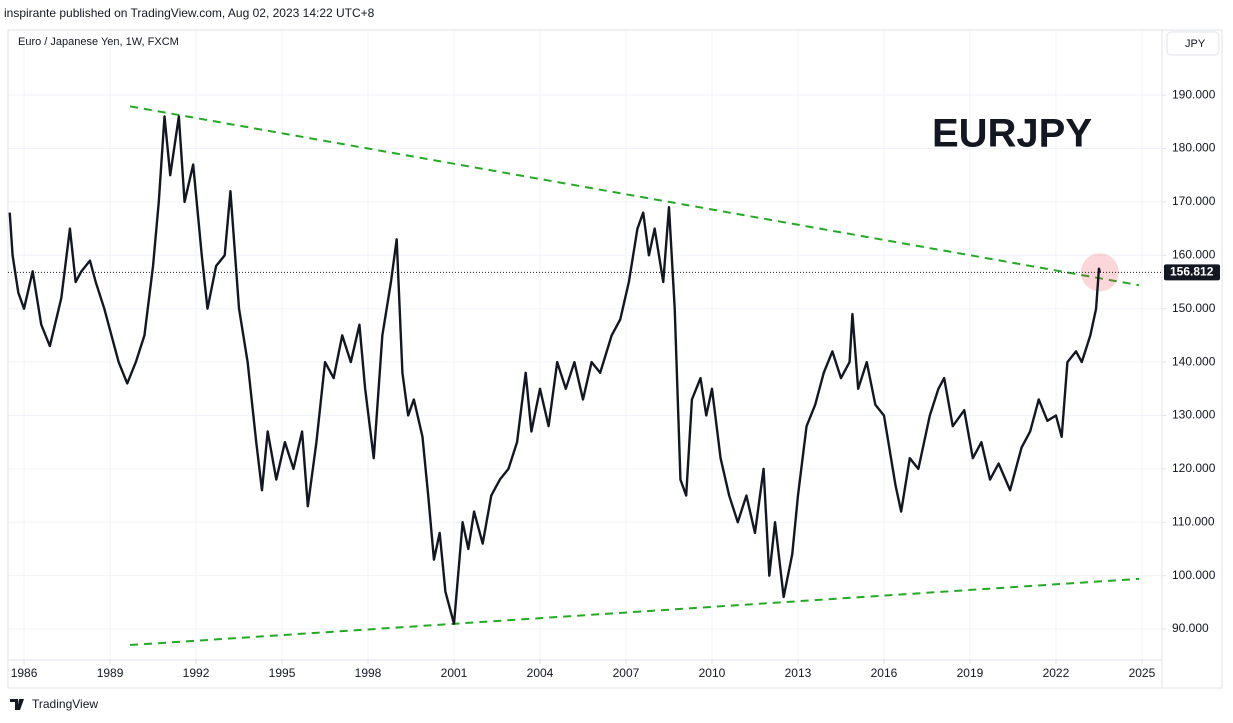 This screenshot has width=1233, height=723. What do you see at coordinates (368, 673) in the screenshot?
I see `x-tick-label: 1998` at bounding box center [368, 673].